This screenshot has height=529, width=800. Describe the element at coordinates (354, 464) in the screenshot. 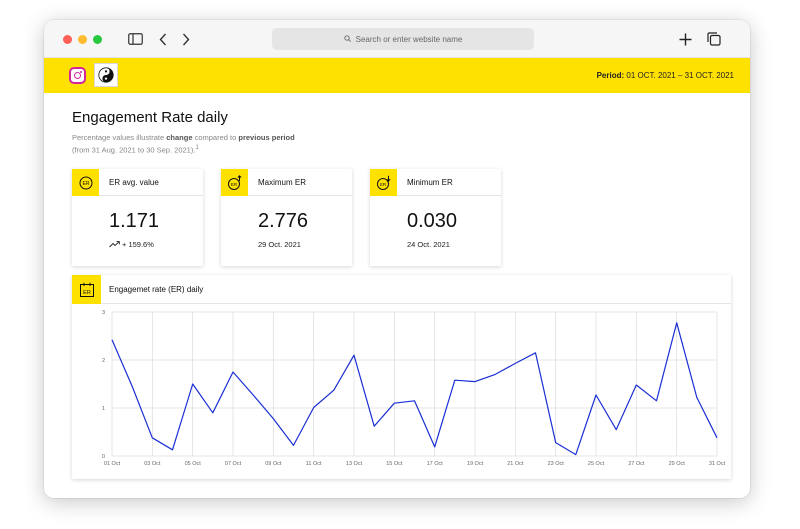

I see `x-tick-label: 13 Oct` at that location.